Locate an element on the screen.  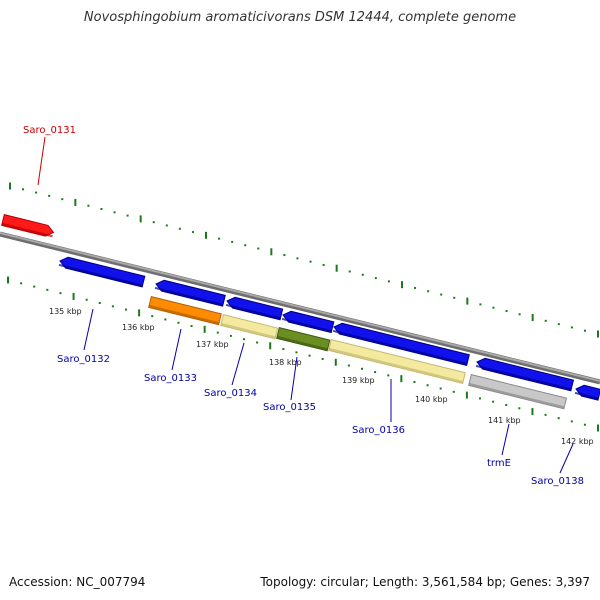
feature-trme-shade is located at coordinates (523, 377).